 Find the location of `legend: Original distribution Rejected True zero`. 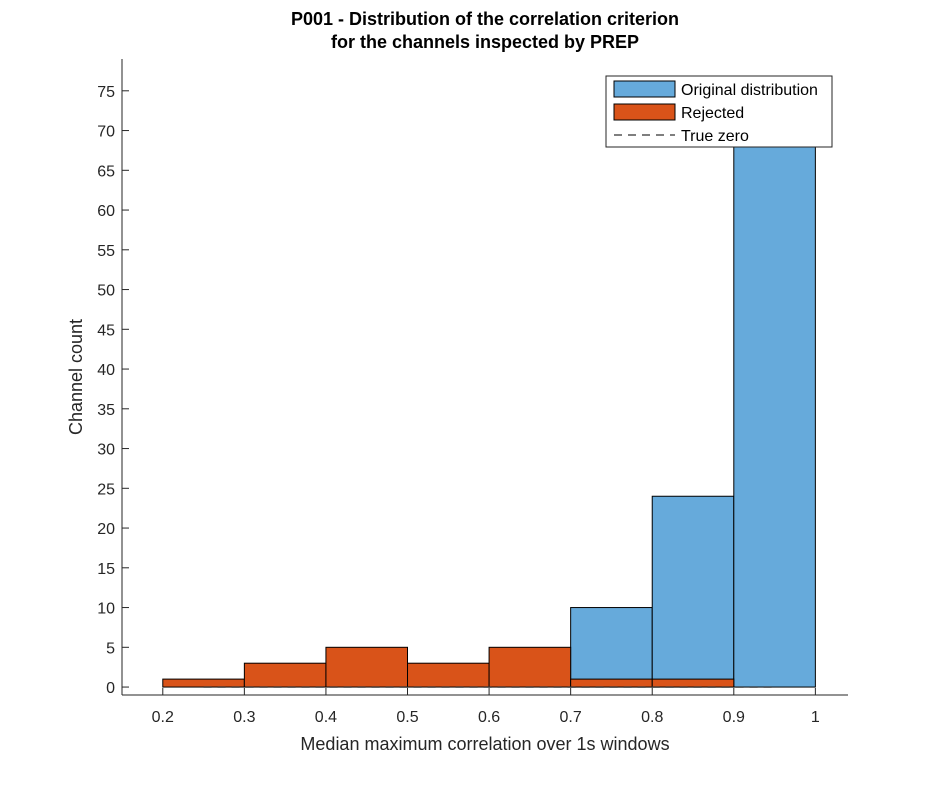

legend: Original distribution Rejected True zero is located at coordinates (719, 111).